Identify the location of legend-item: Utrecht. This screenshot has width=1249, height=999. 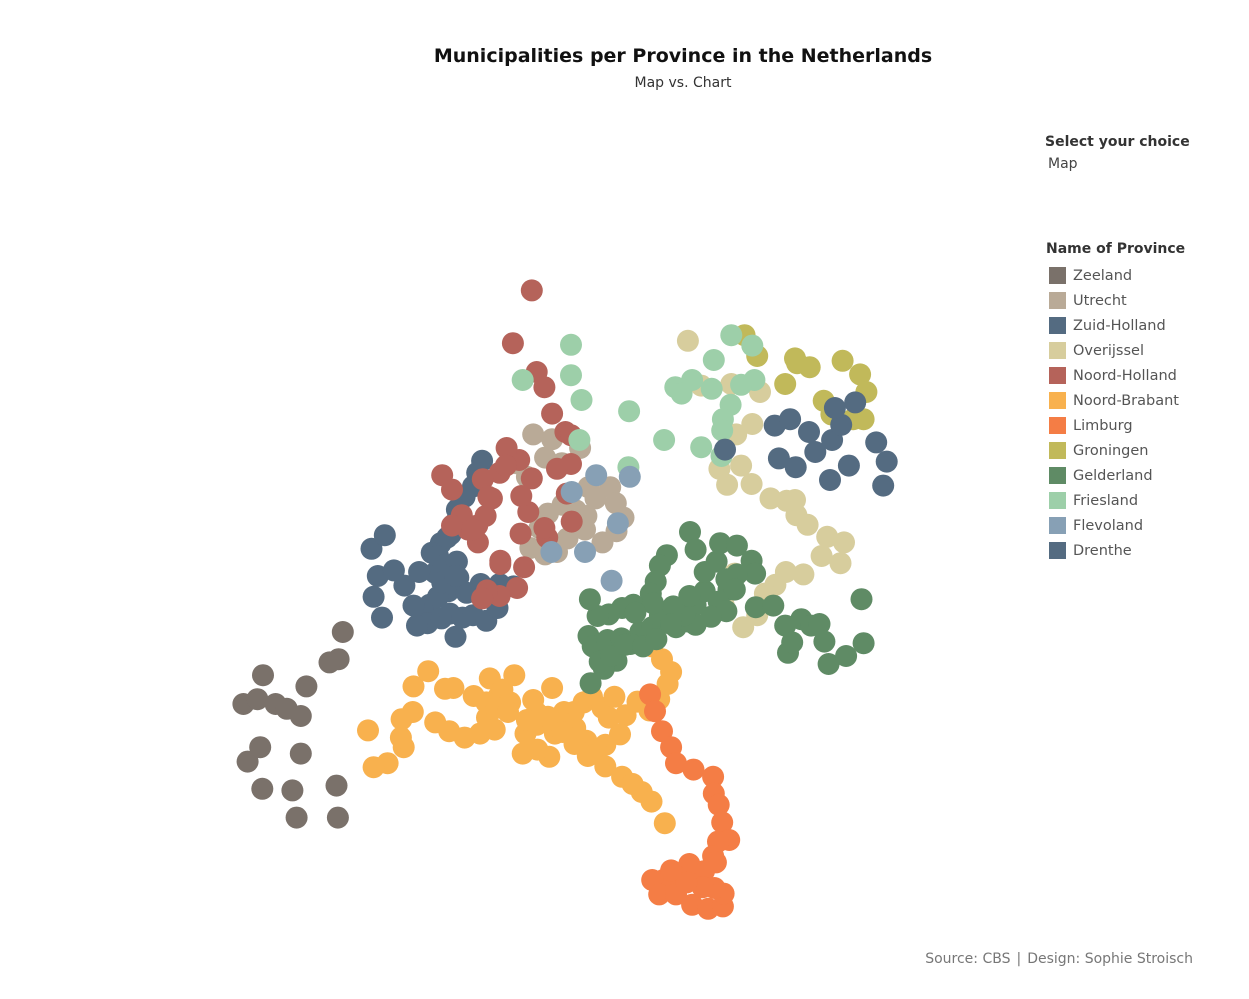
(1141, 300).